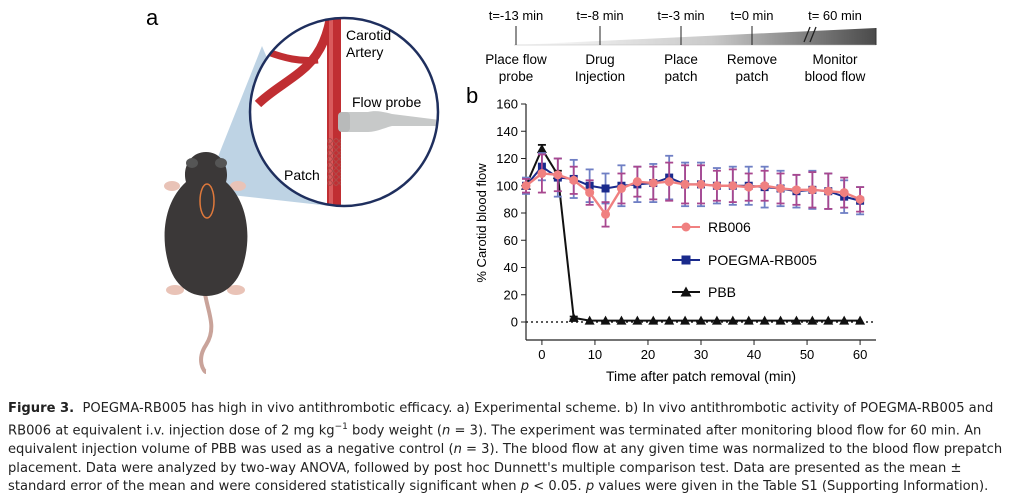 The width and height of the screenshot is (1022, 498). I want to click on mouse-illustration, so click(206, 263).